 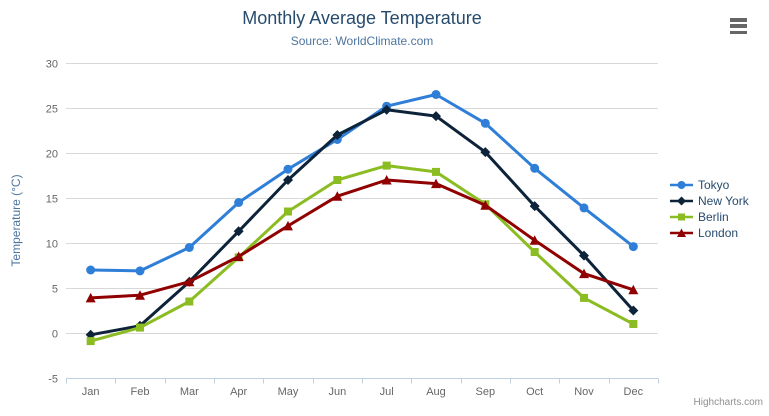 I want to click on legend-symbol-diamond, so click(x=681, y=201).